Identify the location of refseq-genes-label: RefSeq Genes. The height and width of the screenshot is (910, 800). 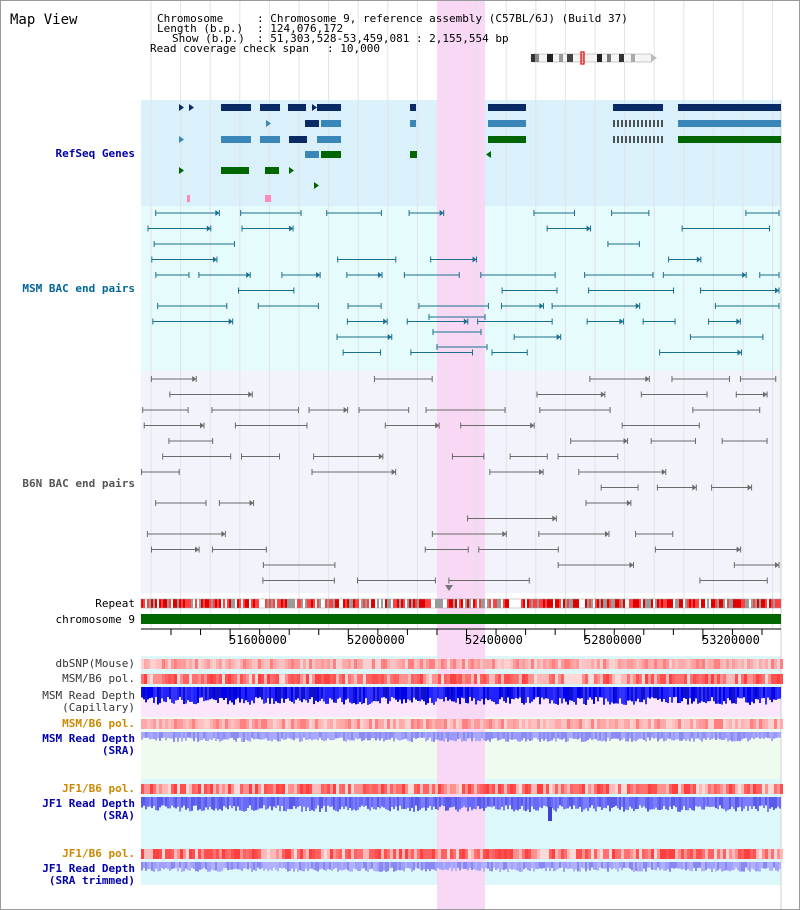
(95, 153).